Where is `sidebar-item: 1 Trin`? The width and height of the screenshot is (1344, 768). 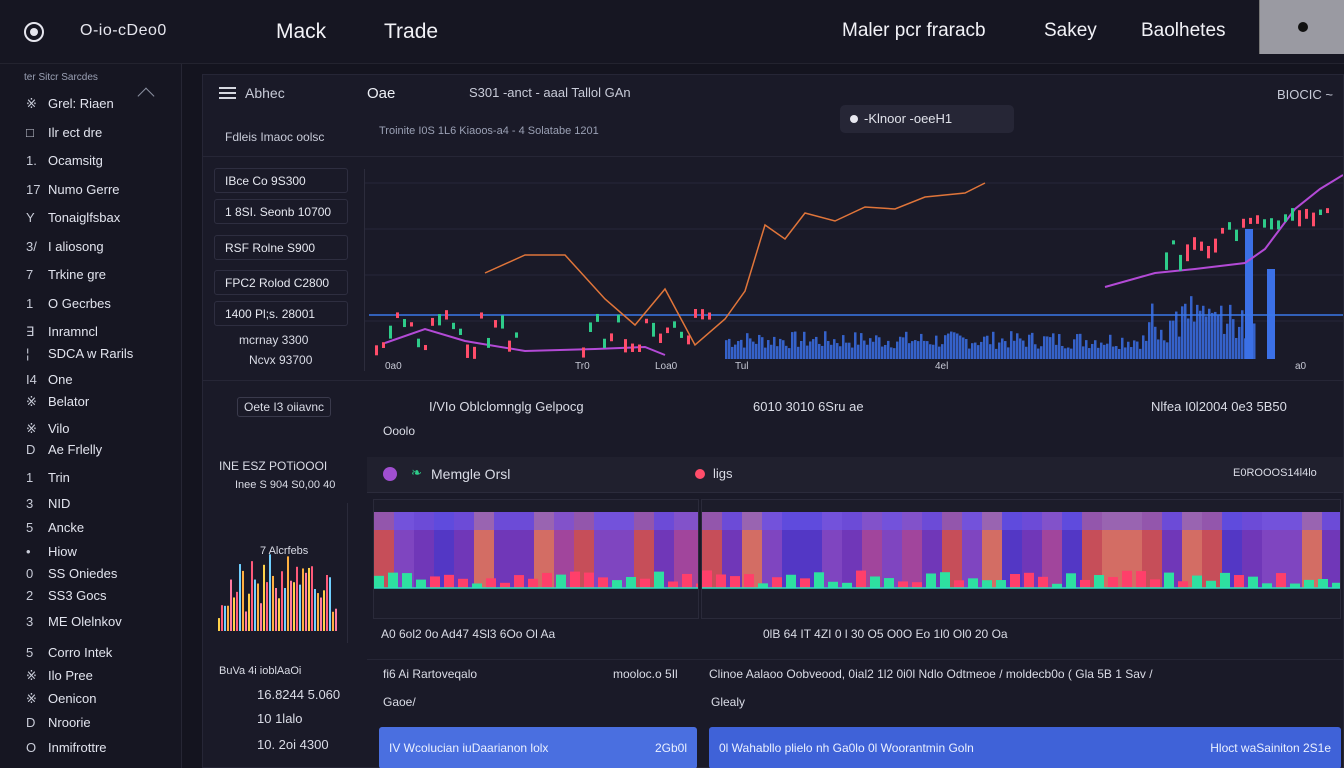 sidebar-item: 1 Trin is located at coordinates (48, 477).